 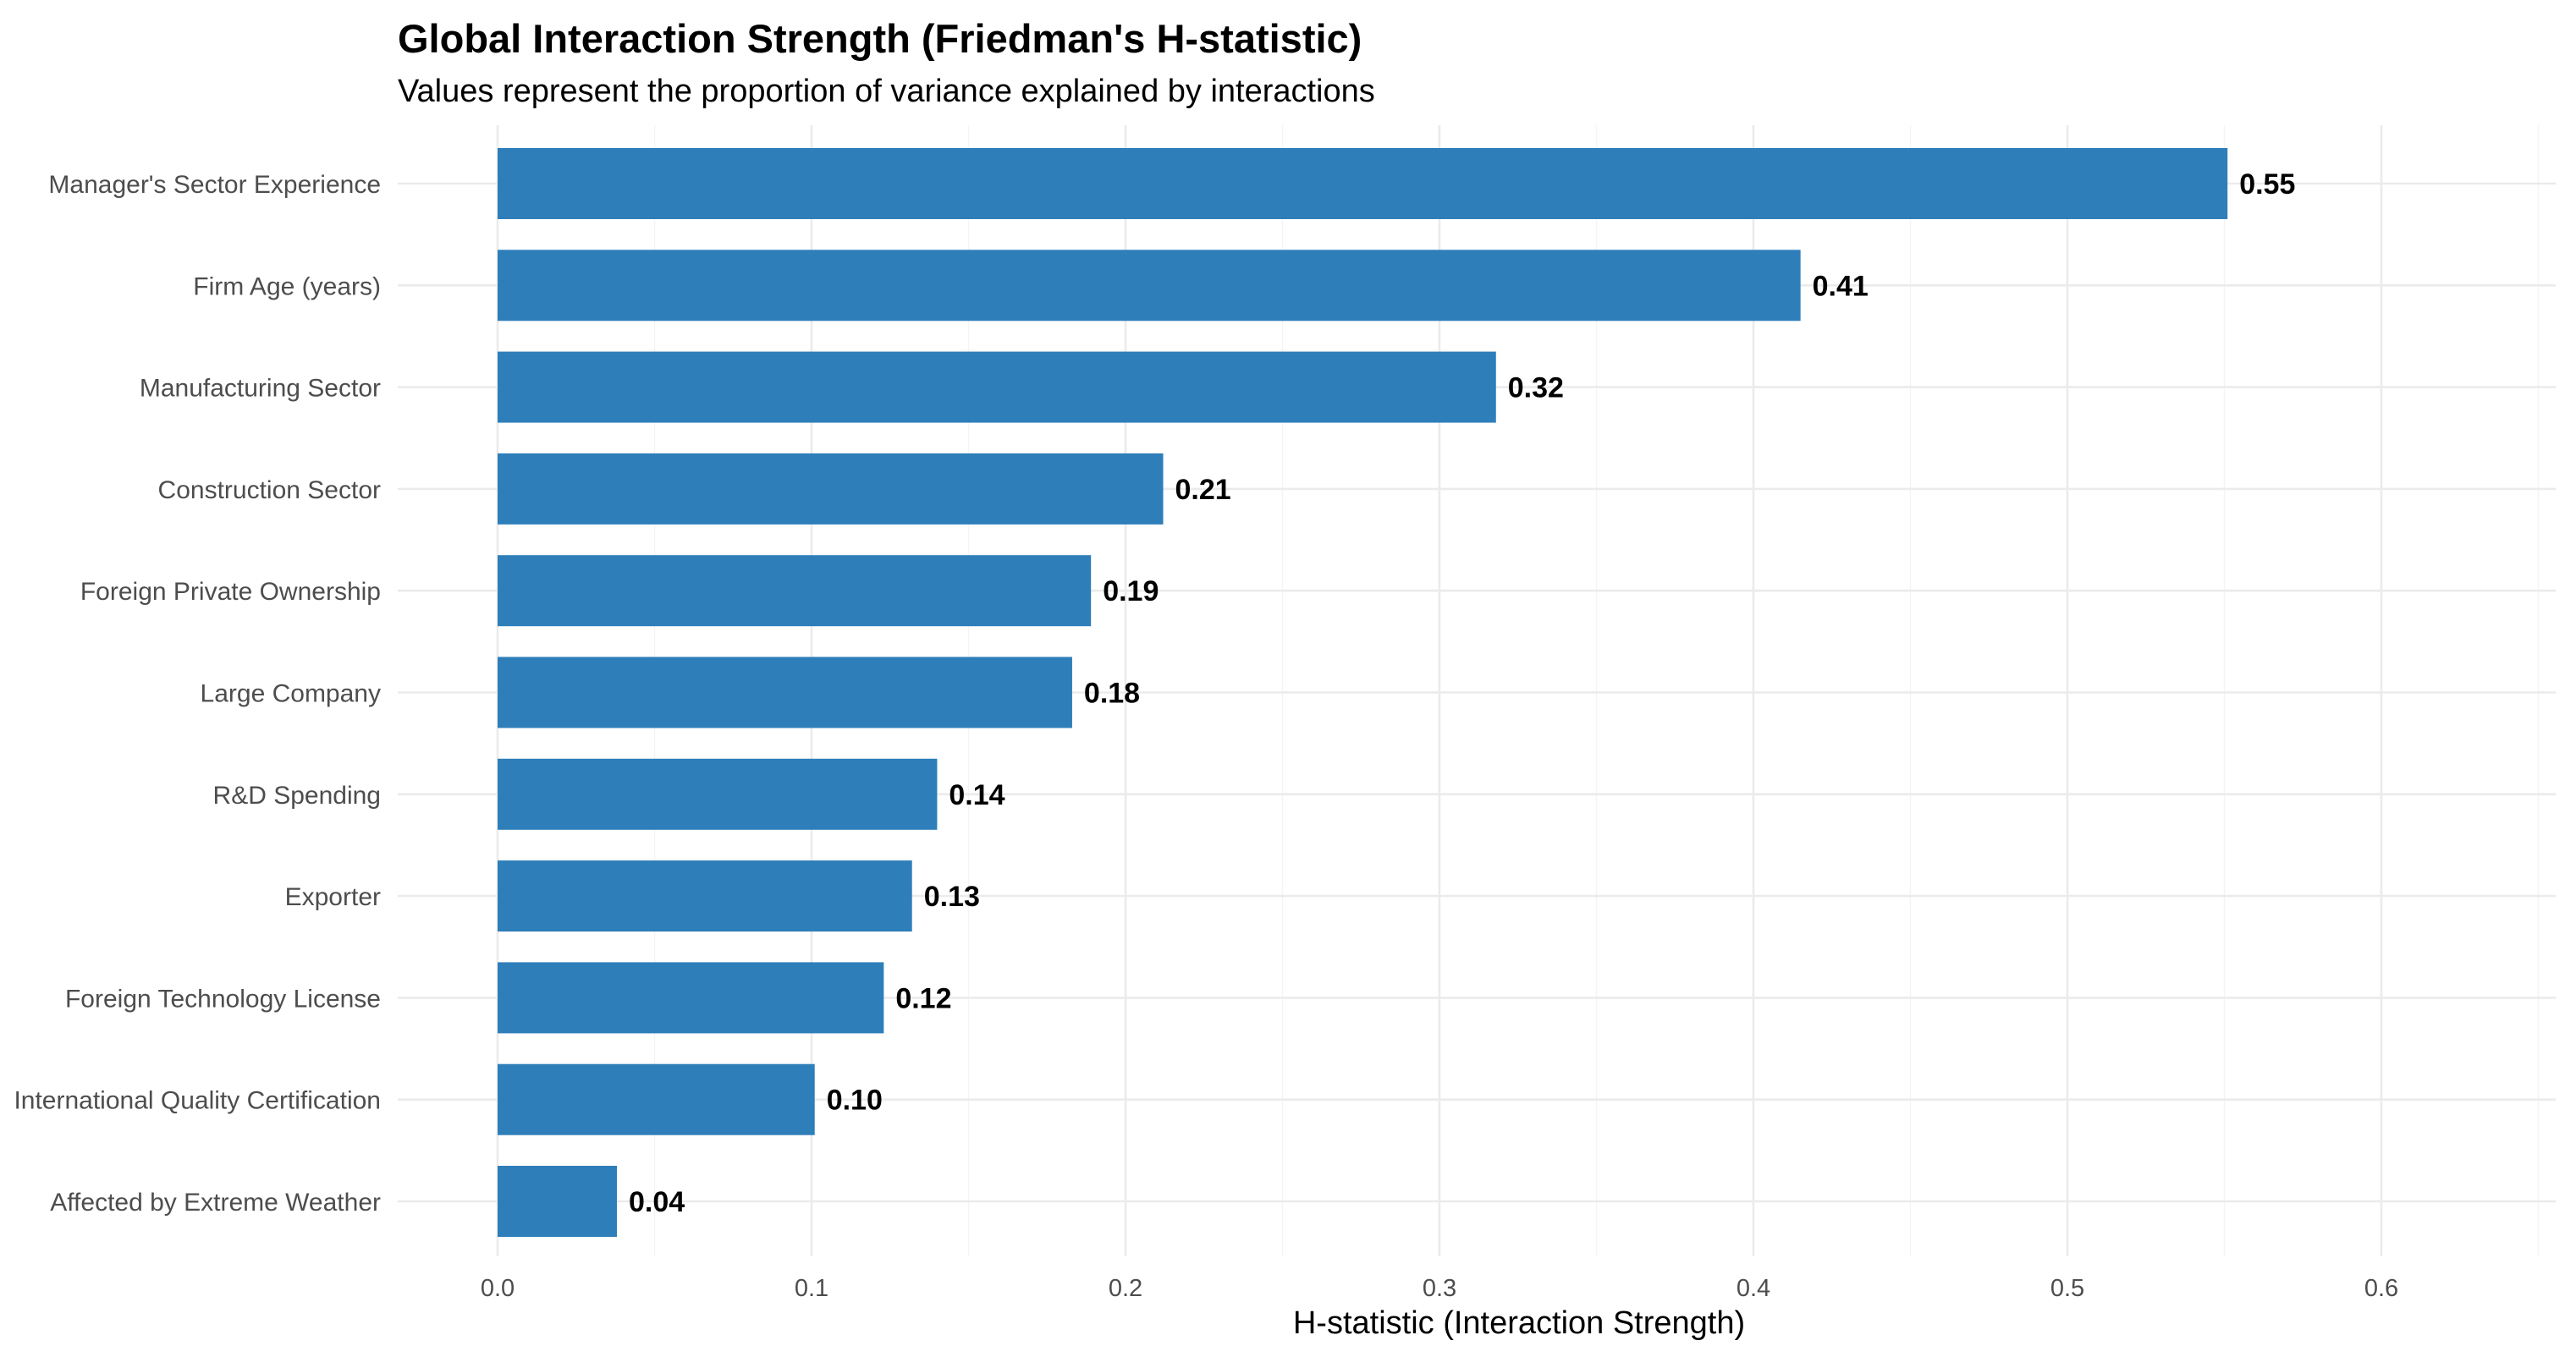 I want to click on category-label: Foreign Technology License, so click(x=223, y=999).